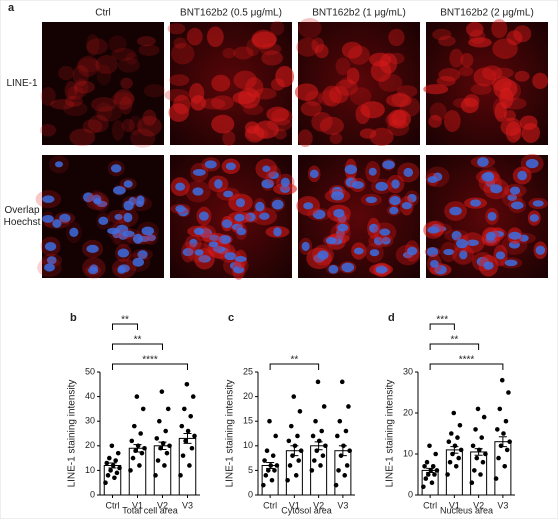  Describe the element at coordinates (11, 8) in the screenshot. I see `panel-label: a` at that location.